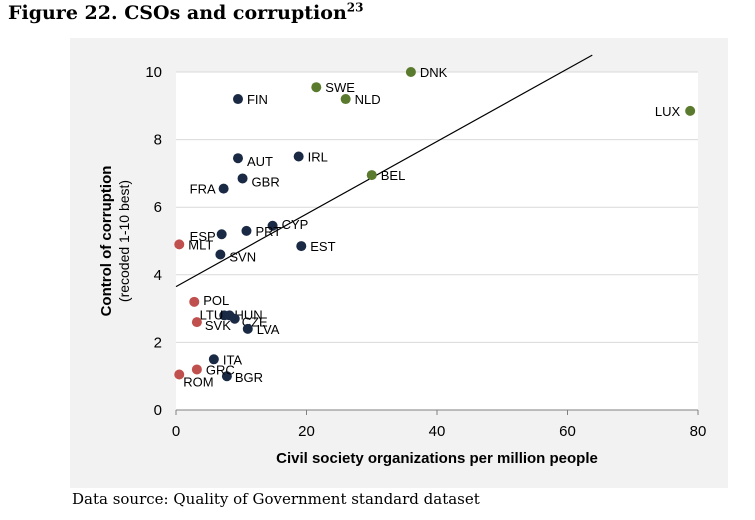  Describe the element at coordinates (316, 87) in the screenshot. I see `point-swe` at that location.